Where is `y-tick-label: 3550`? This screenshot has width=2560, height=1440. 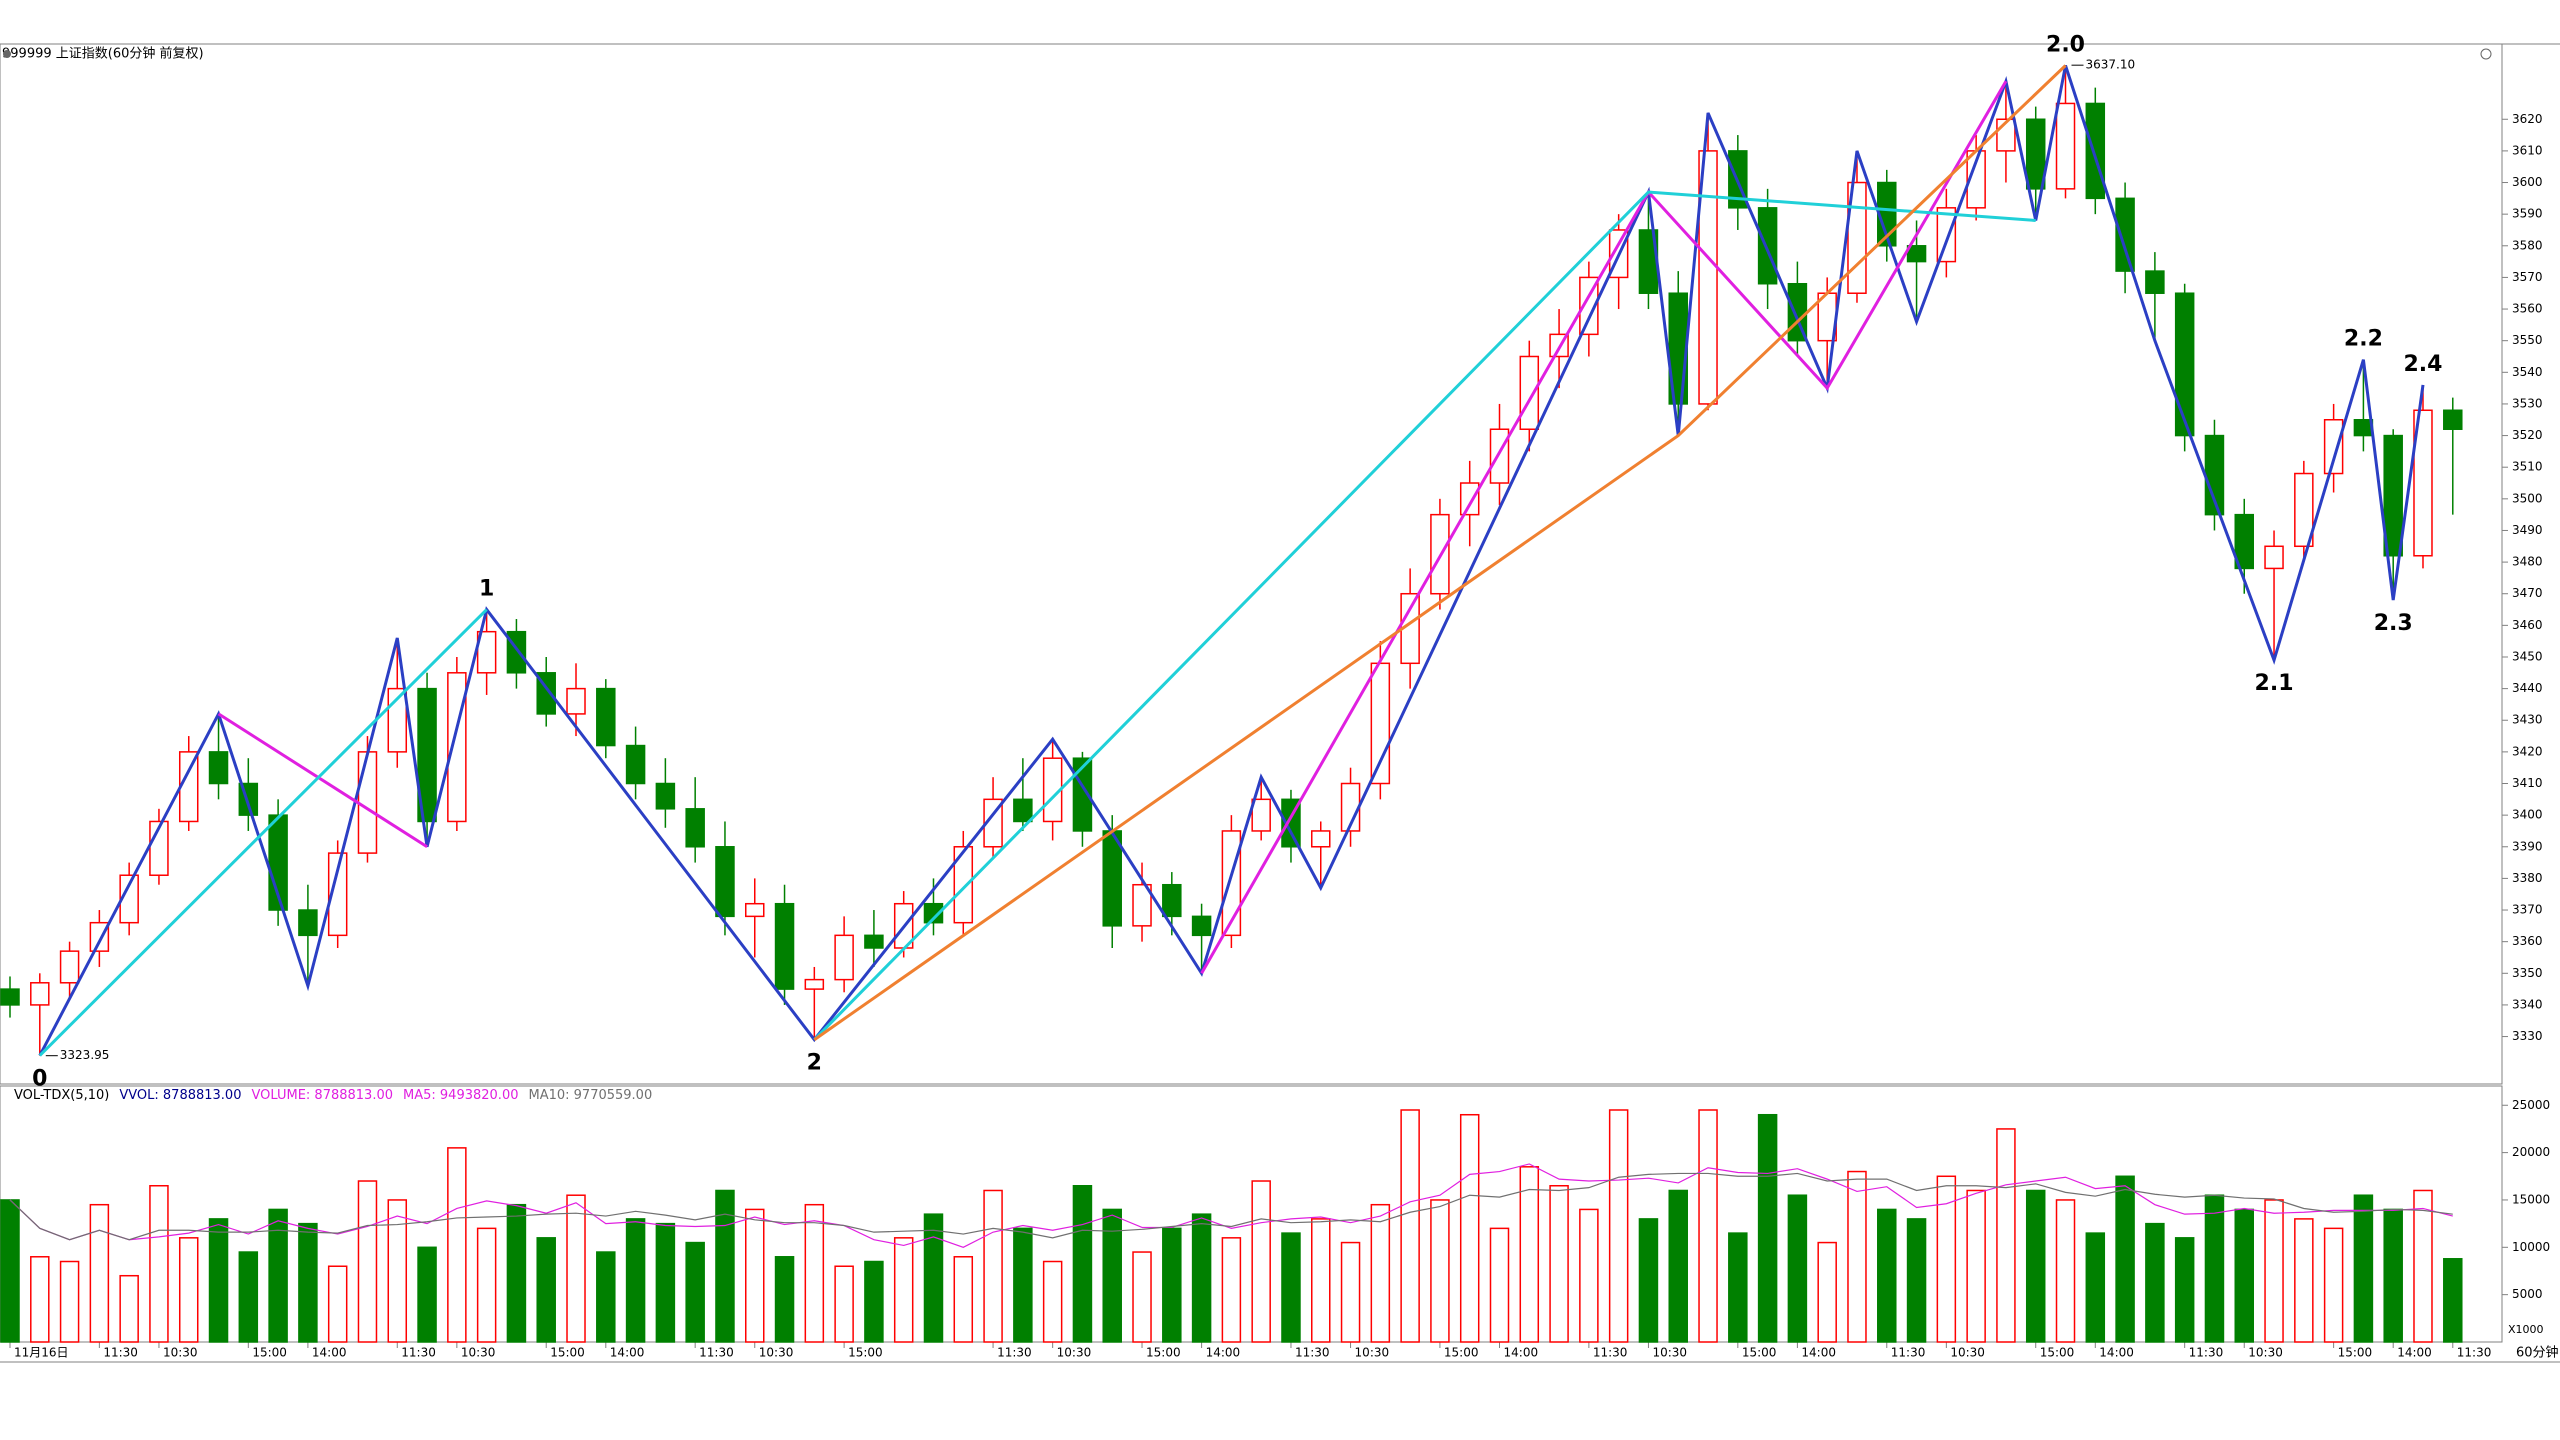 y-tick-label: 3550 is located at coordinates (2527, 340).